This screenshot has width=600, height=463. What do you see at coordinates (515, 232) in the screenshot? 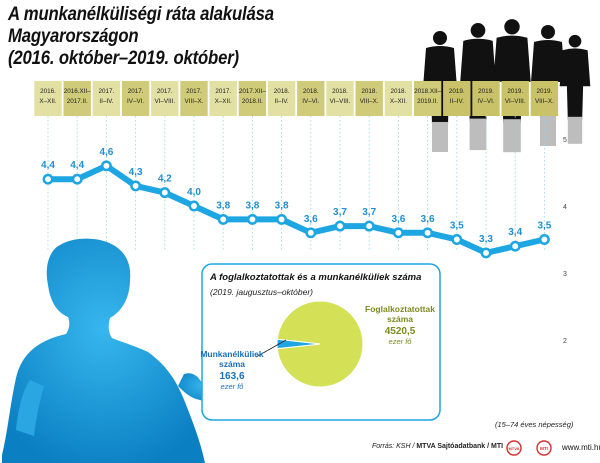
I see `value-label: 3,4` at bounding box center [515, 232].